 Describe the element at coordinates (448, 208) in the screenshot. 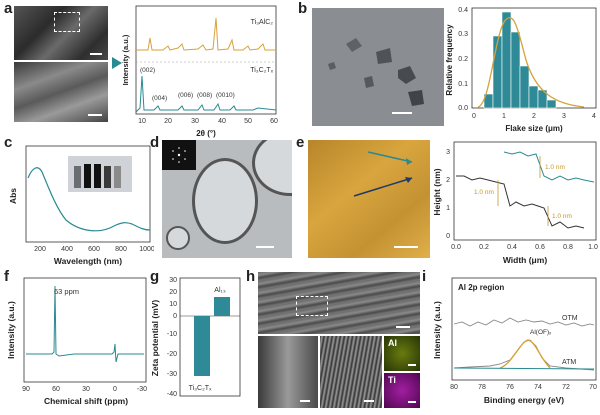

I see `y-tick: 1` at that location.